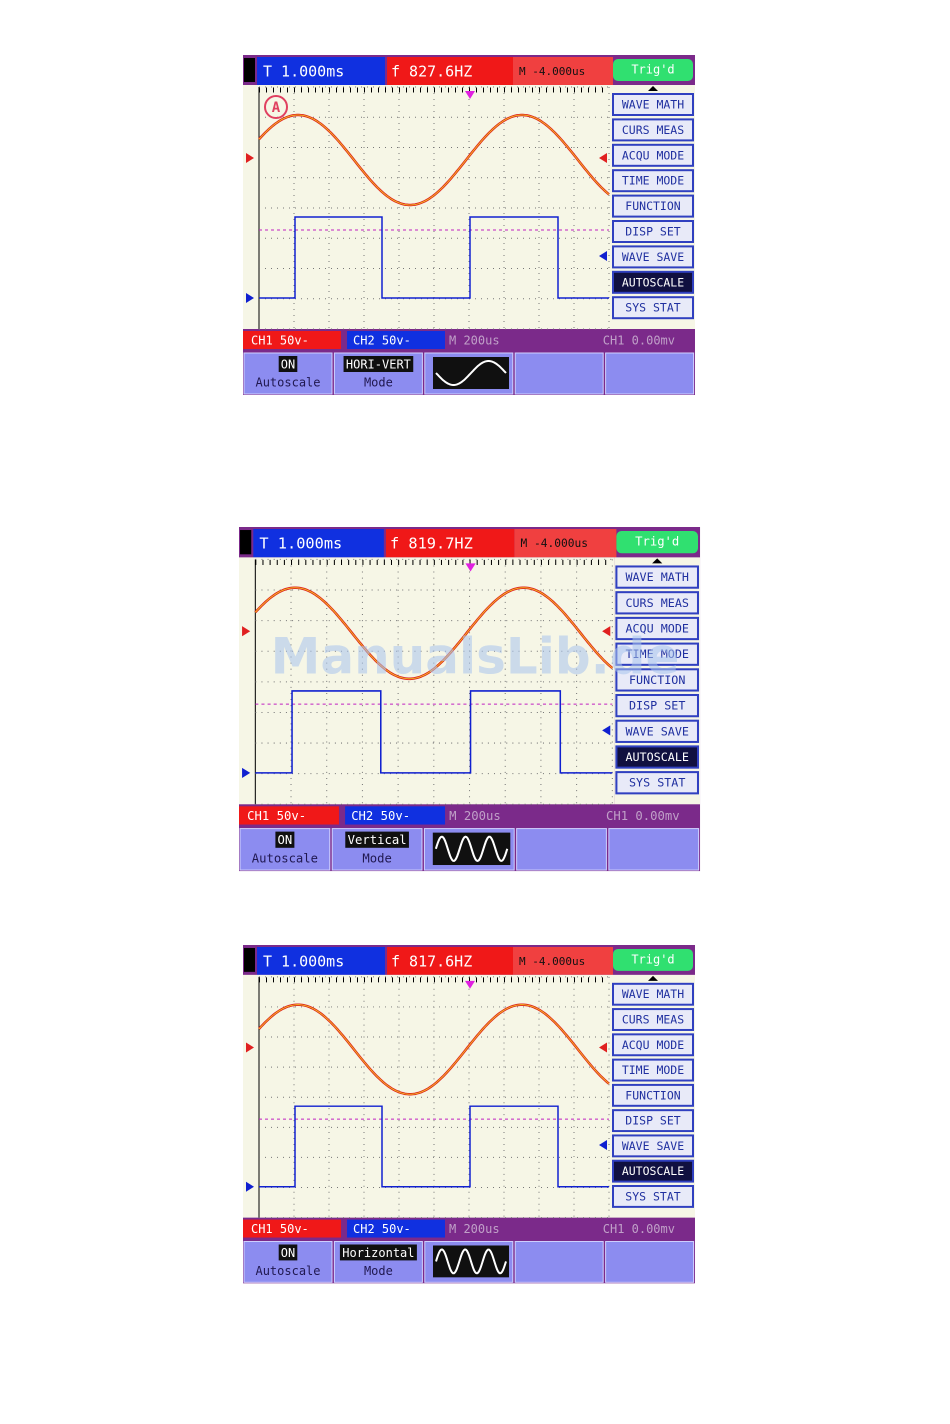 The height and width of the screenshot is (1424, 950). I want to click on ch1-status: CH1 50v-, so click(280, 341).